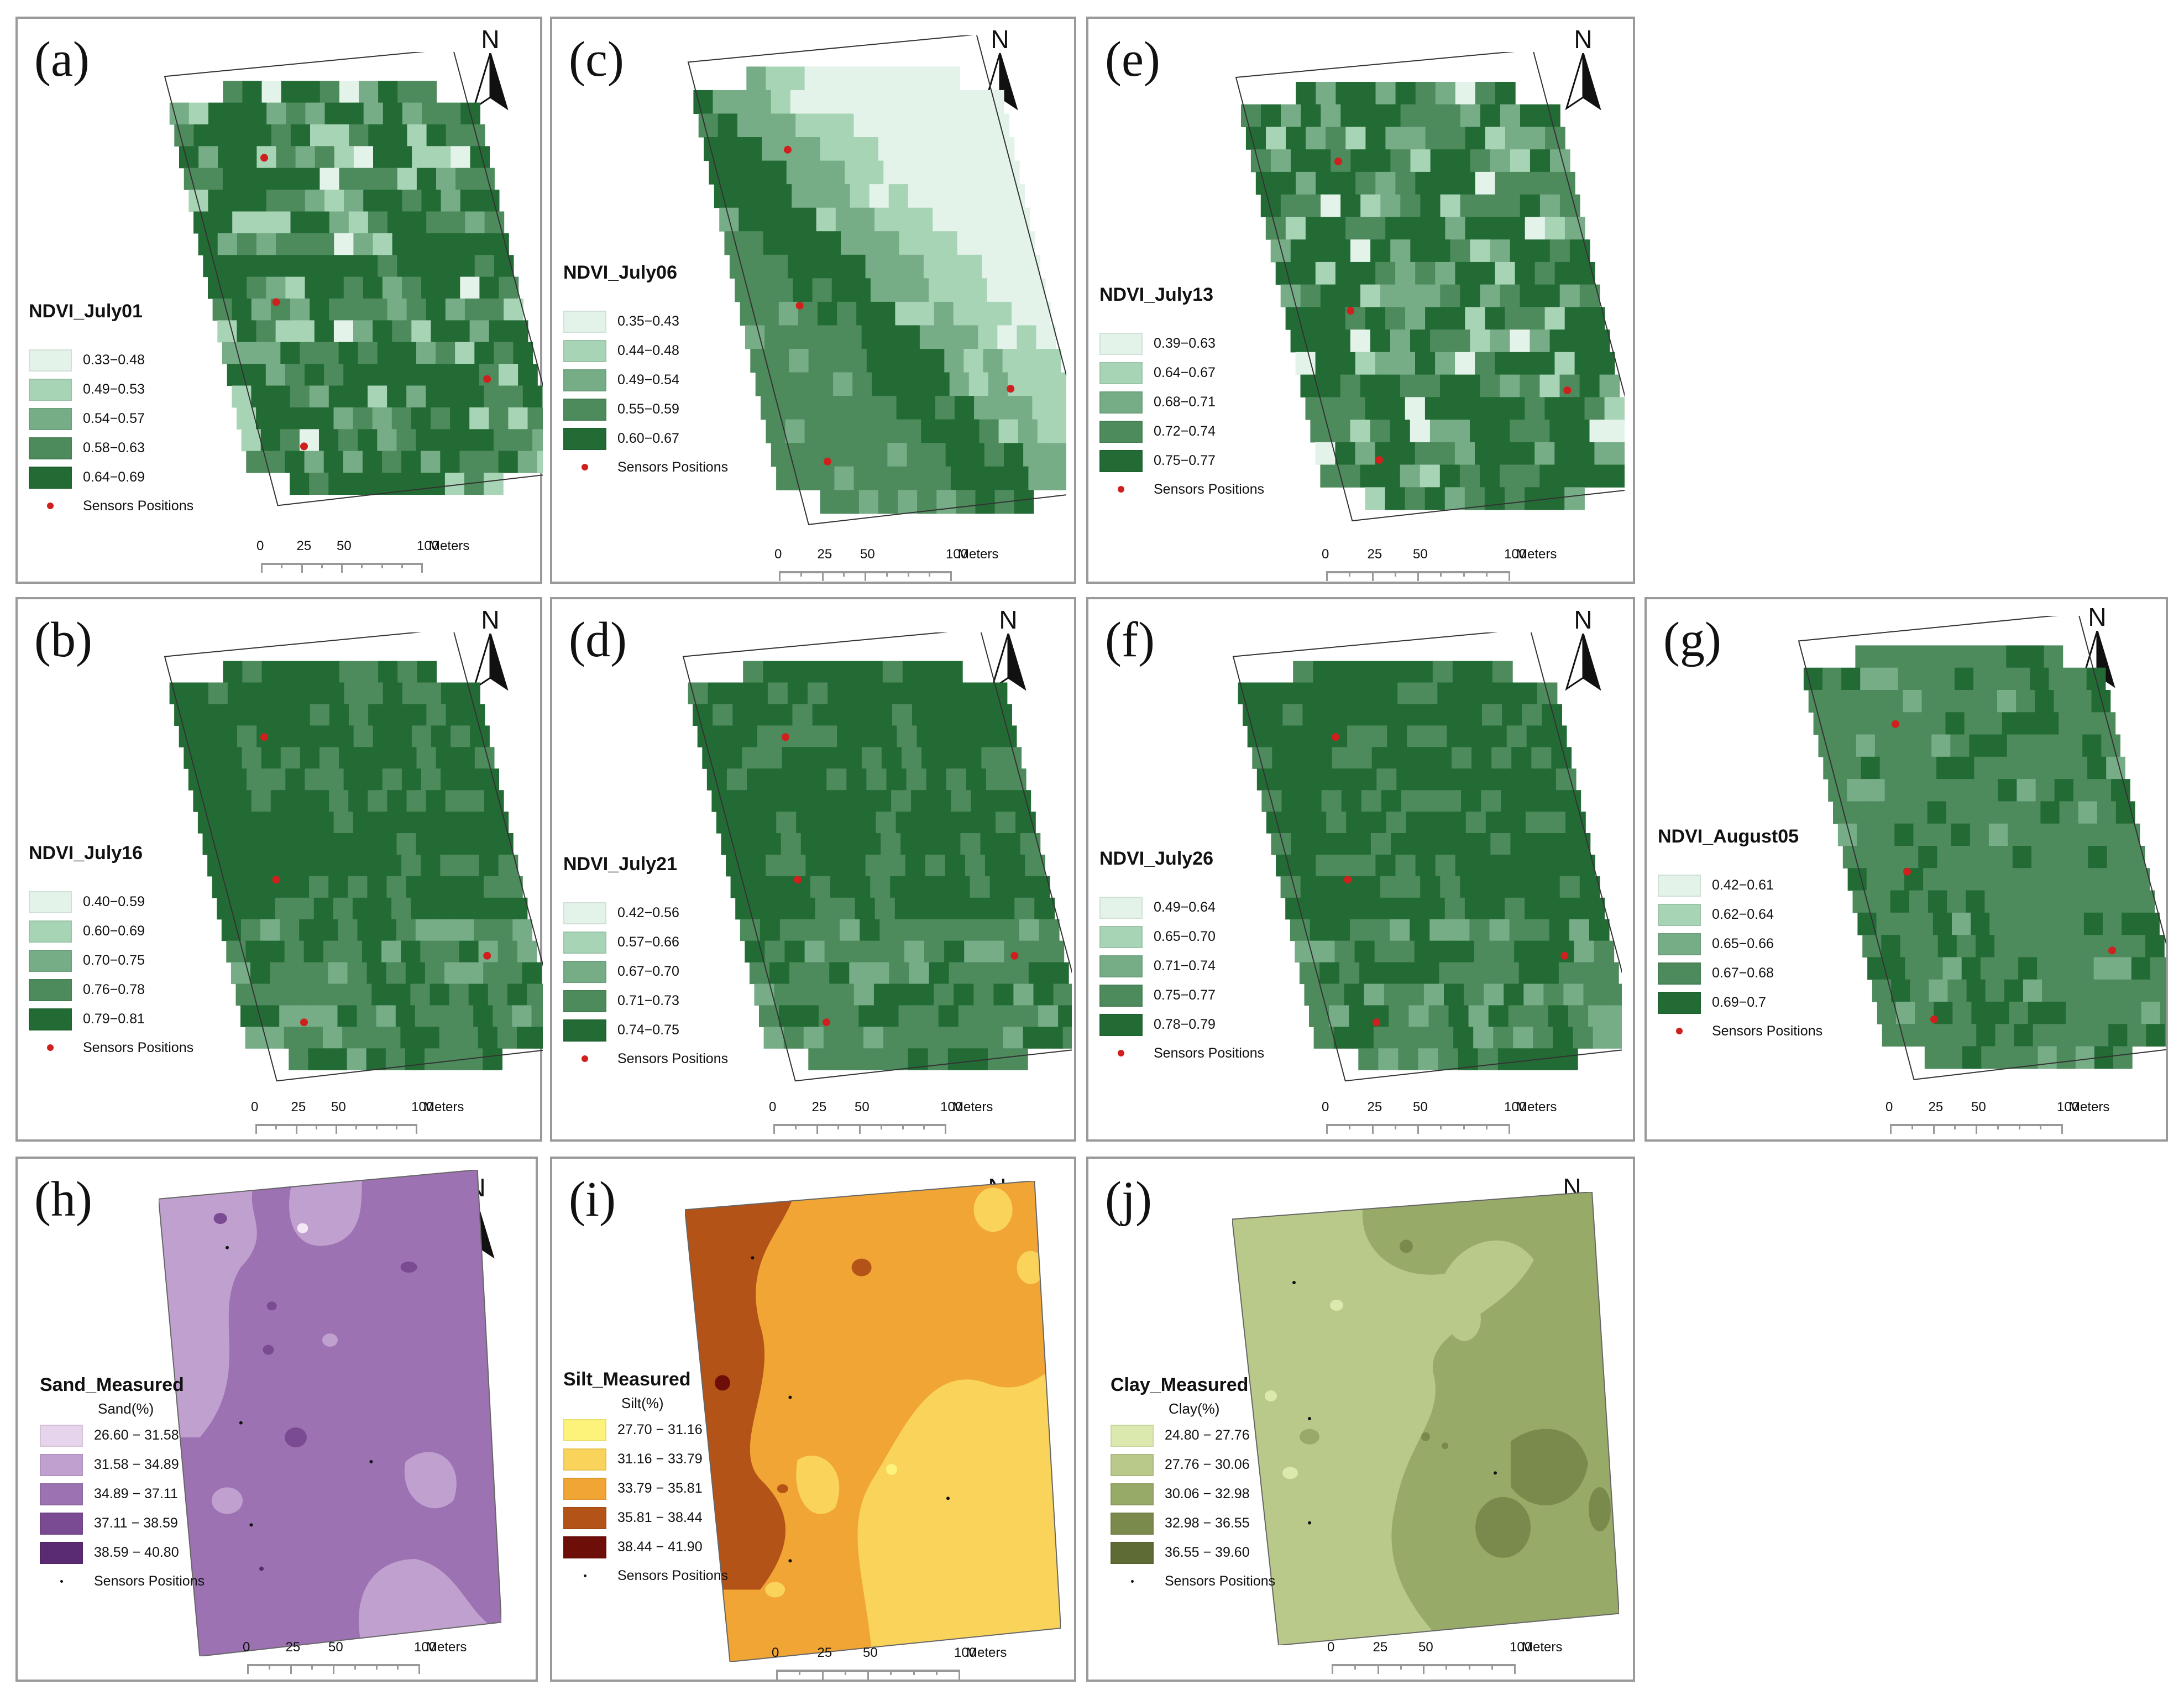 The height and width of the screenshot is (1695, 2184). What do you see at coordinates (1181, 908) in the screenshot?
I see `legend-item: 0.49−0.64` at bounding box center [1181, 908].